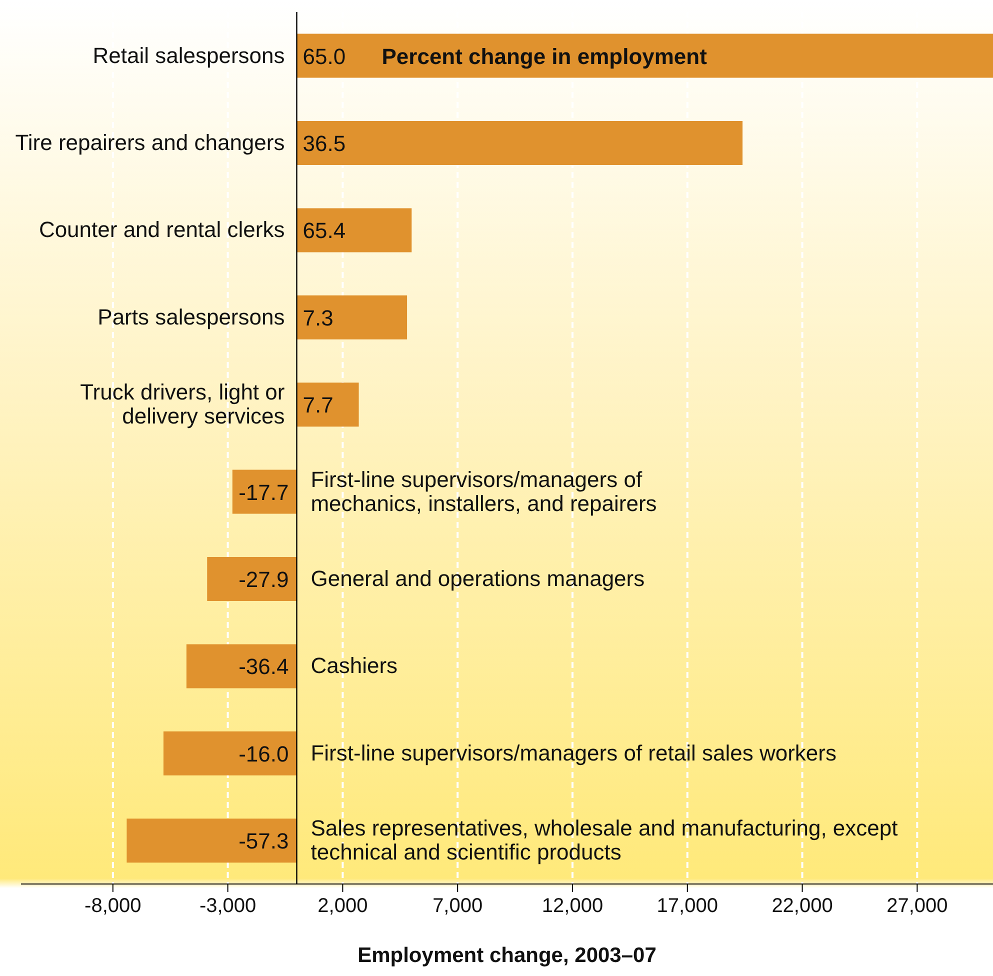 The width and height of the screenshot is (993, 976). I want to click on y-tick-label: First-line supervisors/managers of retail sales workers, so click(573, 753).